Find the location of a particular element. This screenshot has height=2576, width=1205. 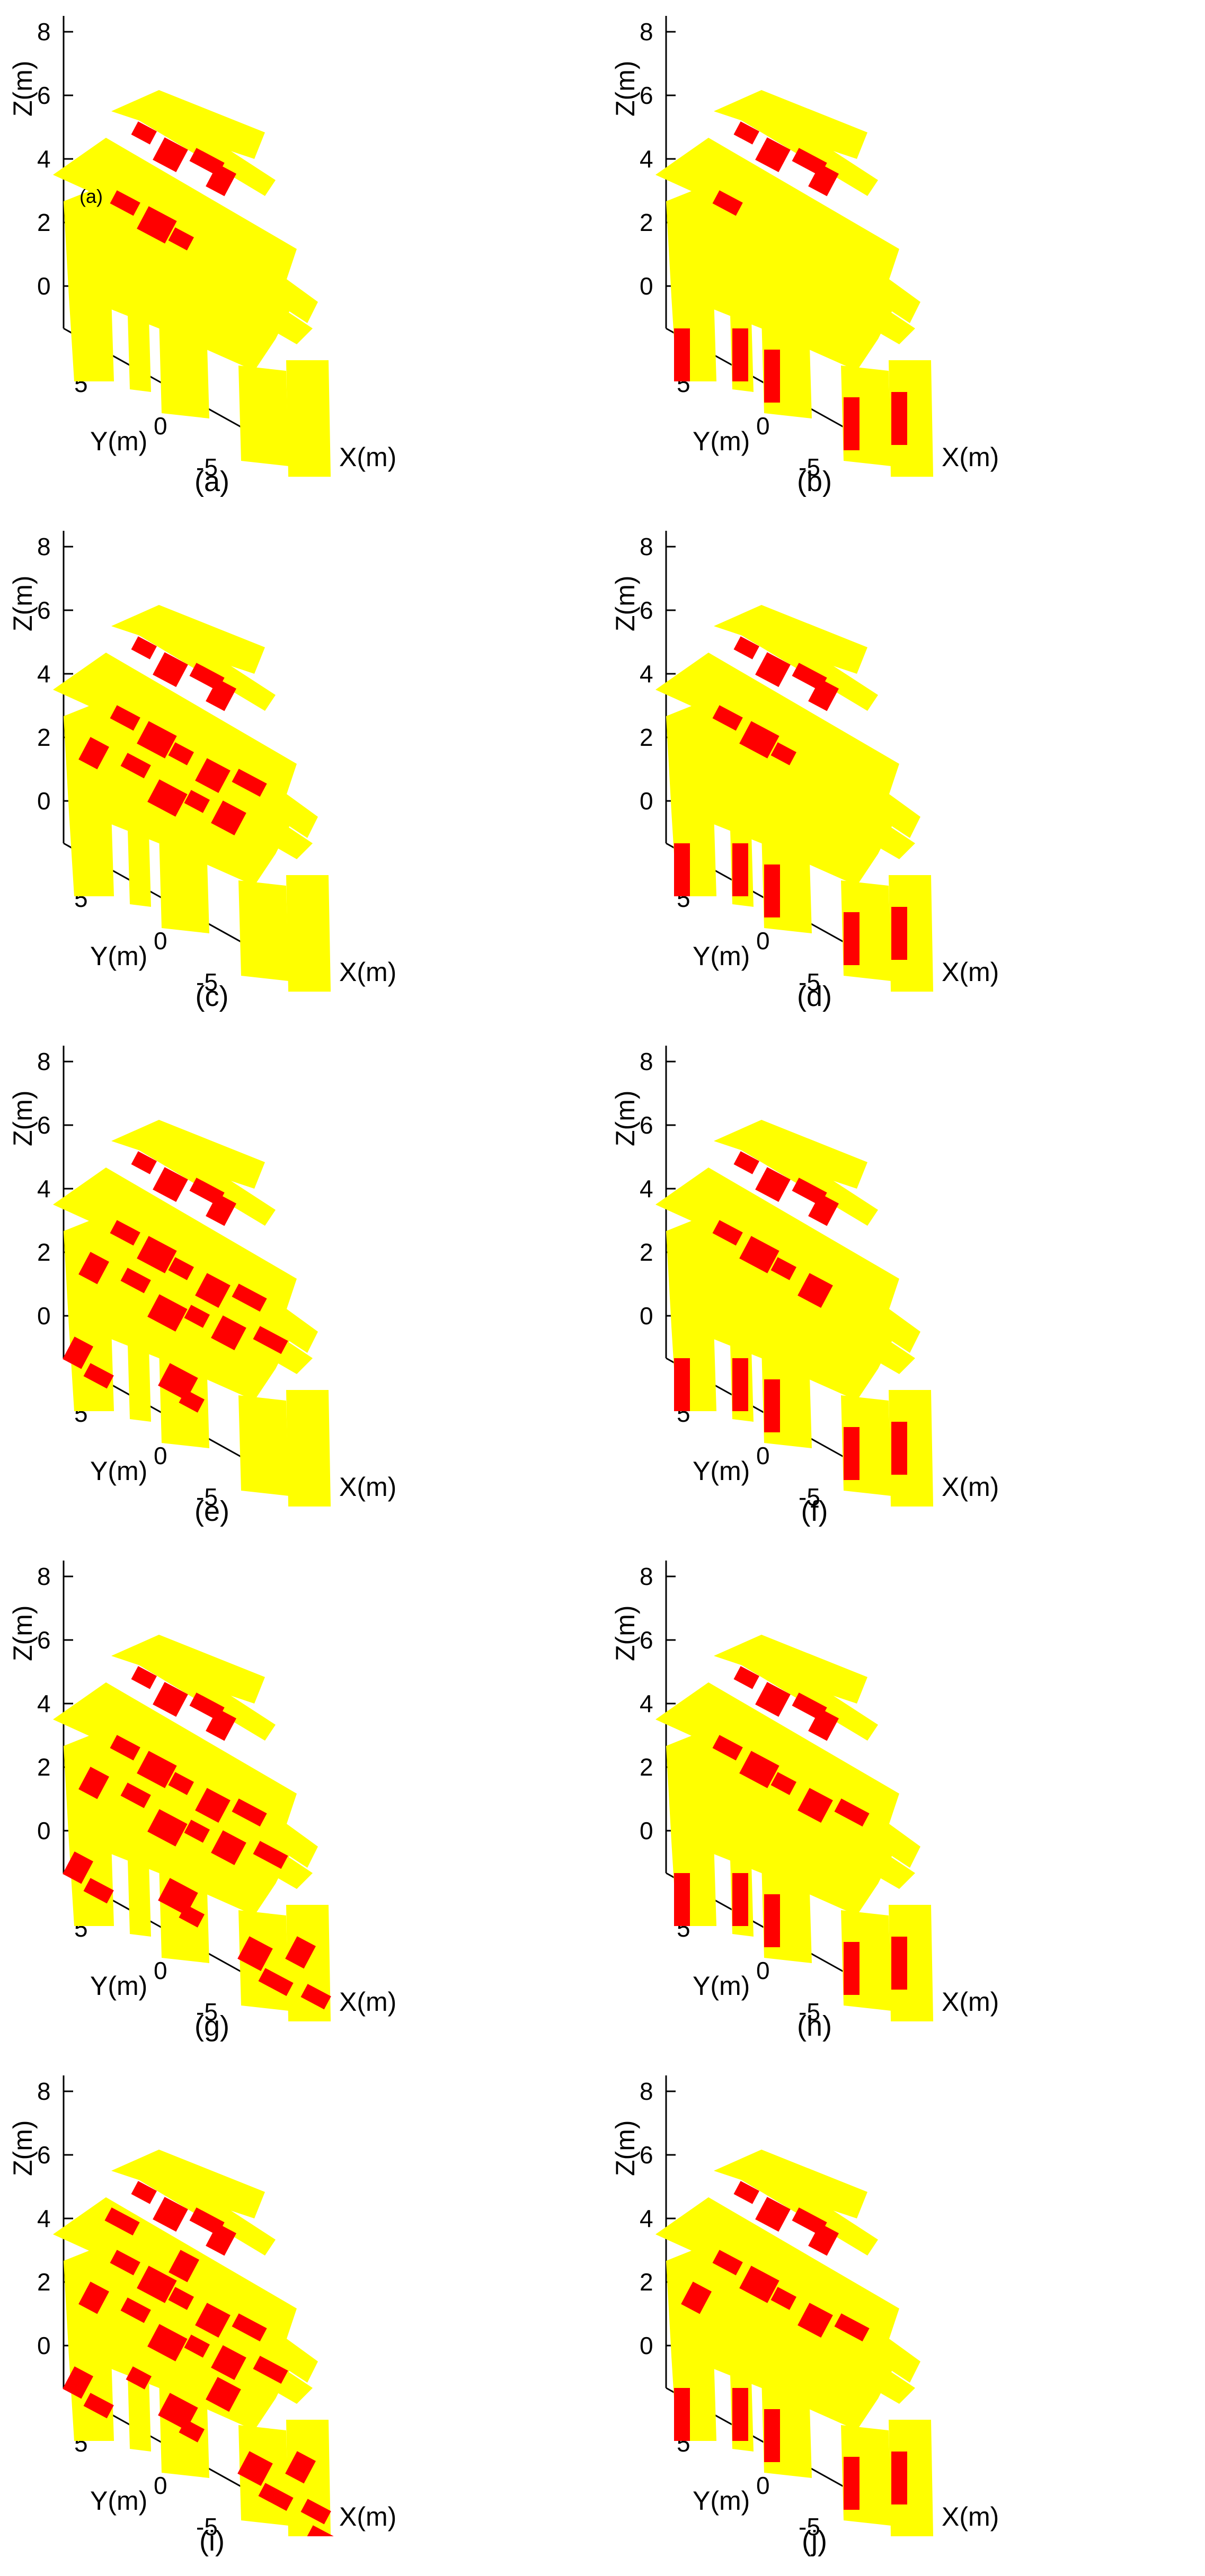

panel-caption: (a) is located at coordinates (211, 482).